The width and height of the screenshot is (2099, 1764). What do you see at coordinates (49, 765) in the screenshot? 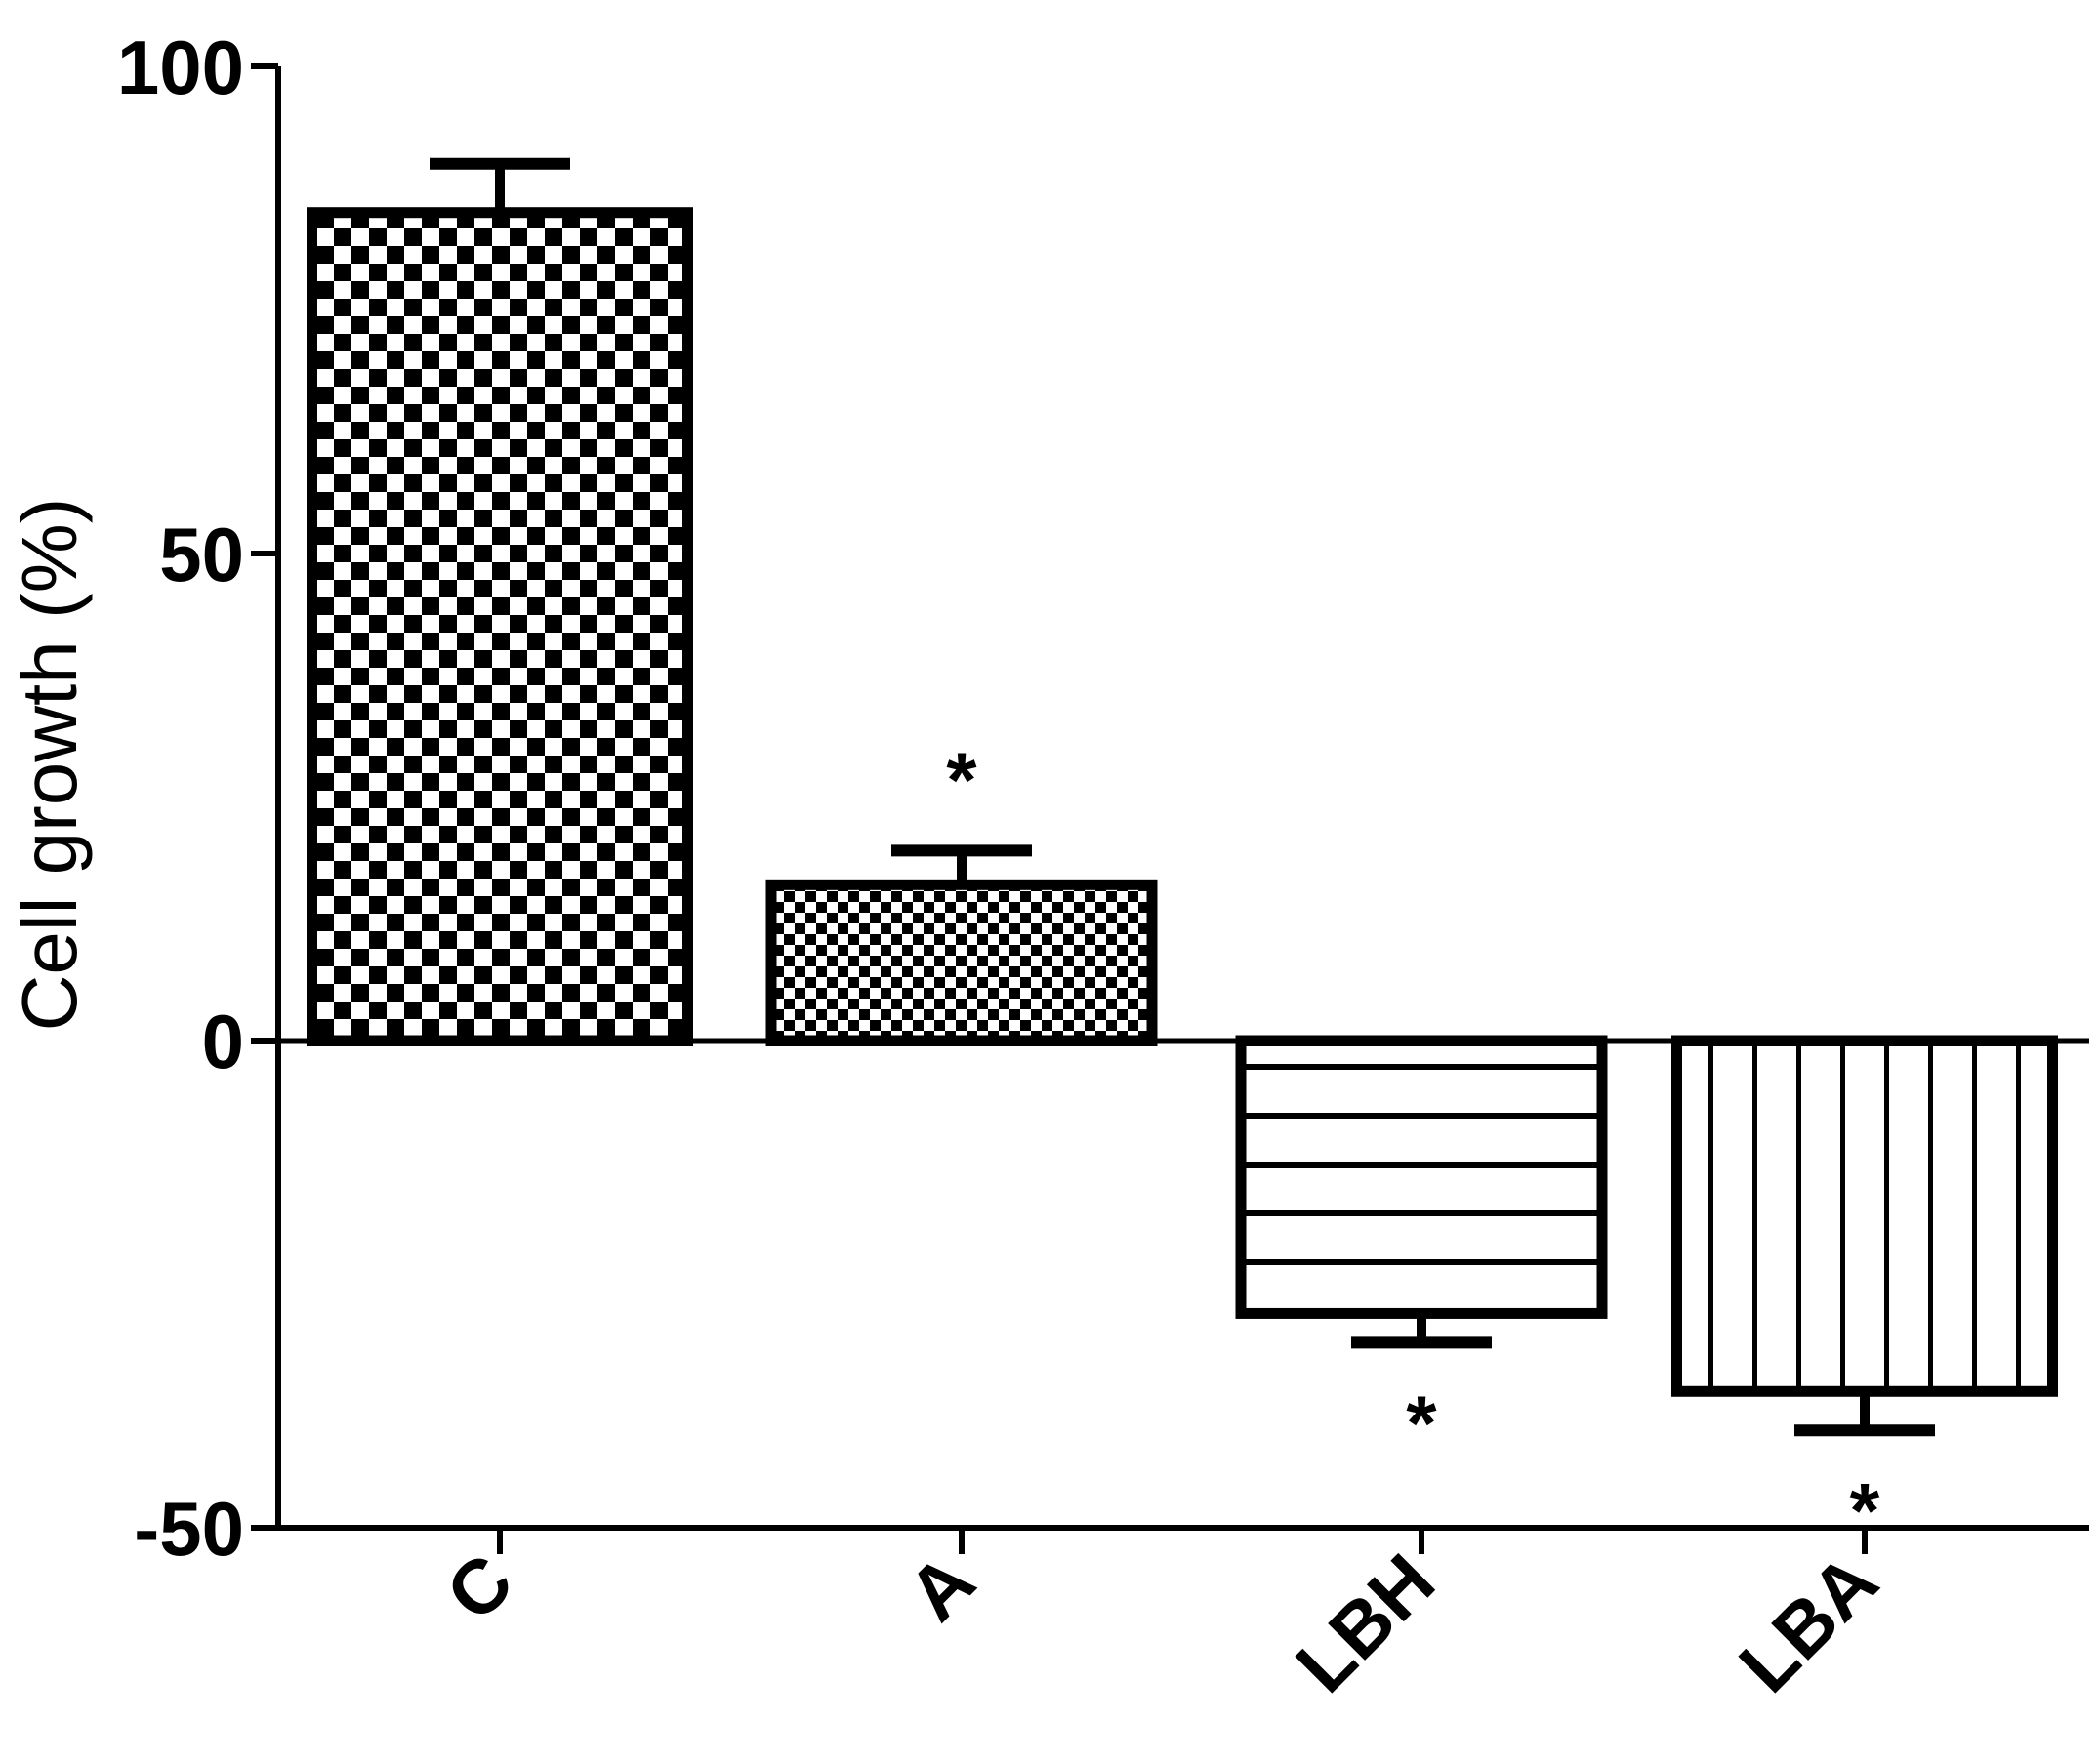
I see `y-axis-title: Cell growth (%)` at bounding box center [49, 765].